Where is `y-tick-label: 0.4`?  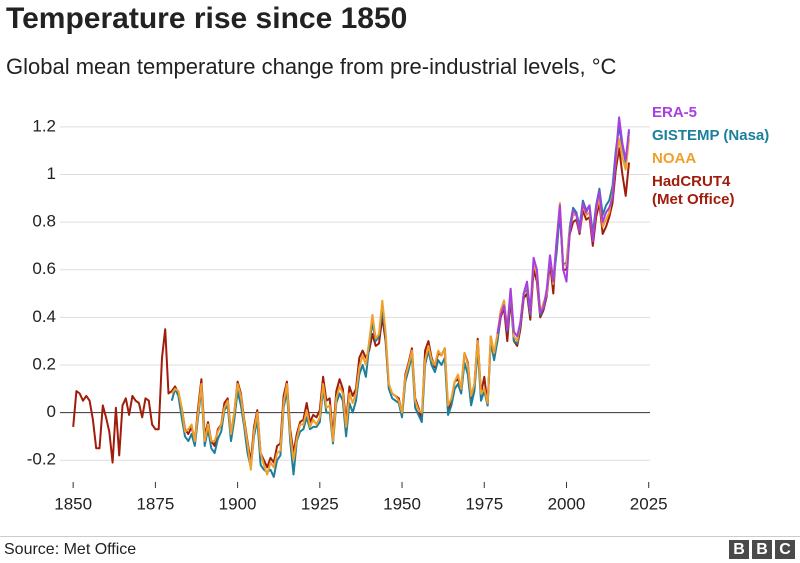 y-tick-label: 0.4 is located at coordinates (44, 316).